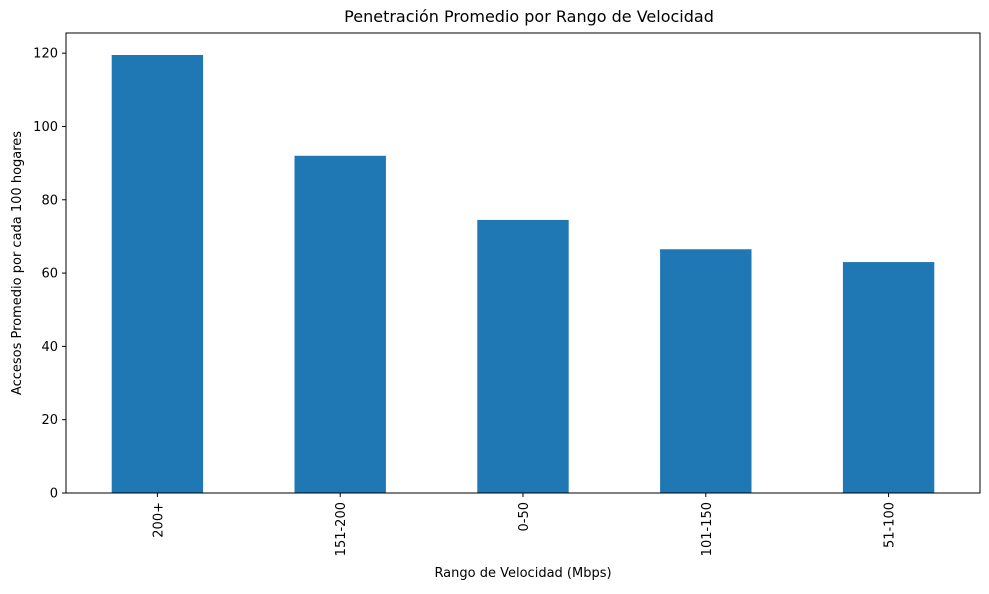 The image size is (989, 594). What do you see at coordinates (49, 200) in the screenshot?
I see `y-tick-label: 80` at bounding box center [49, 200].